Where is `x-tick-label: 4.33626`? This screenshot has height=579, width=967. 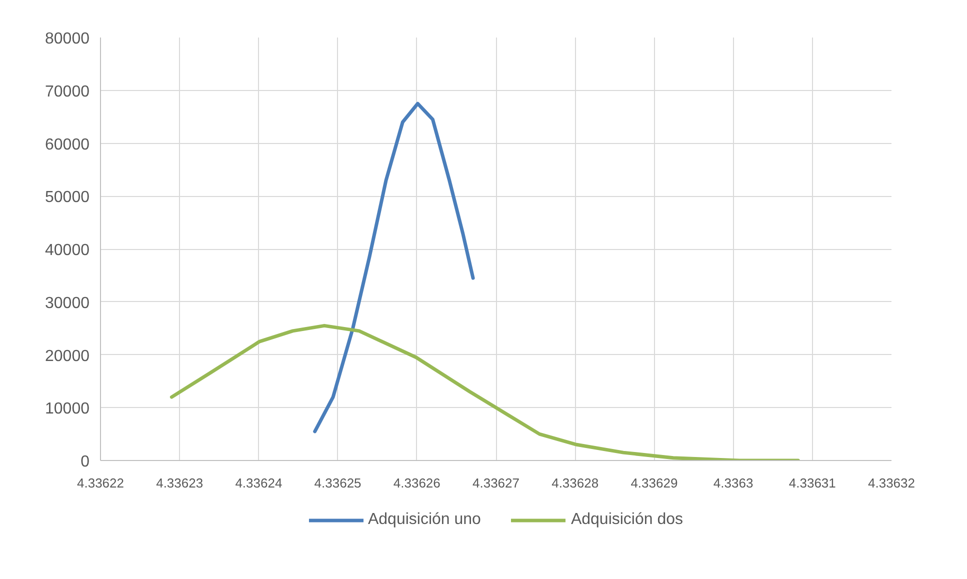
x-tick-label: 4.33626 is located at coordinates (416, 483).